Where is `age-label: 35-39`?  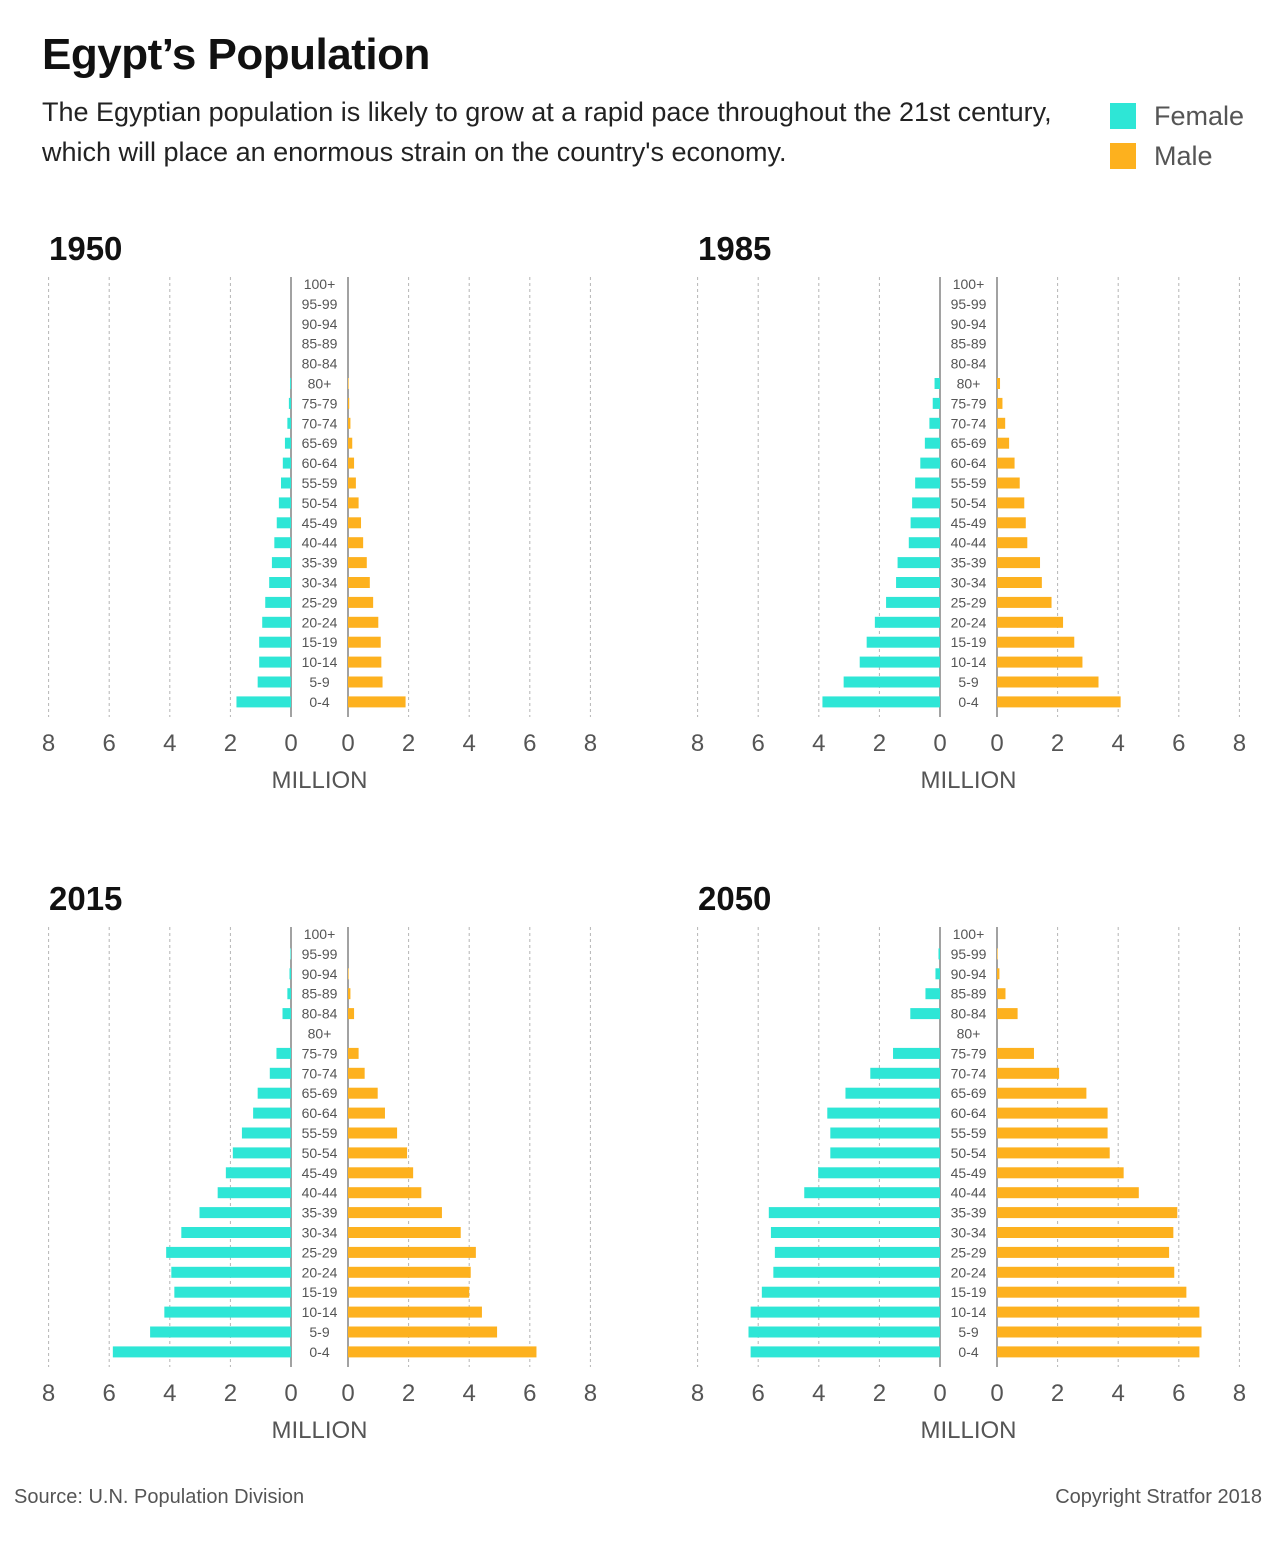 age-label: 35-39 is located at coordinates (969, 1213).